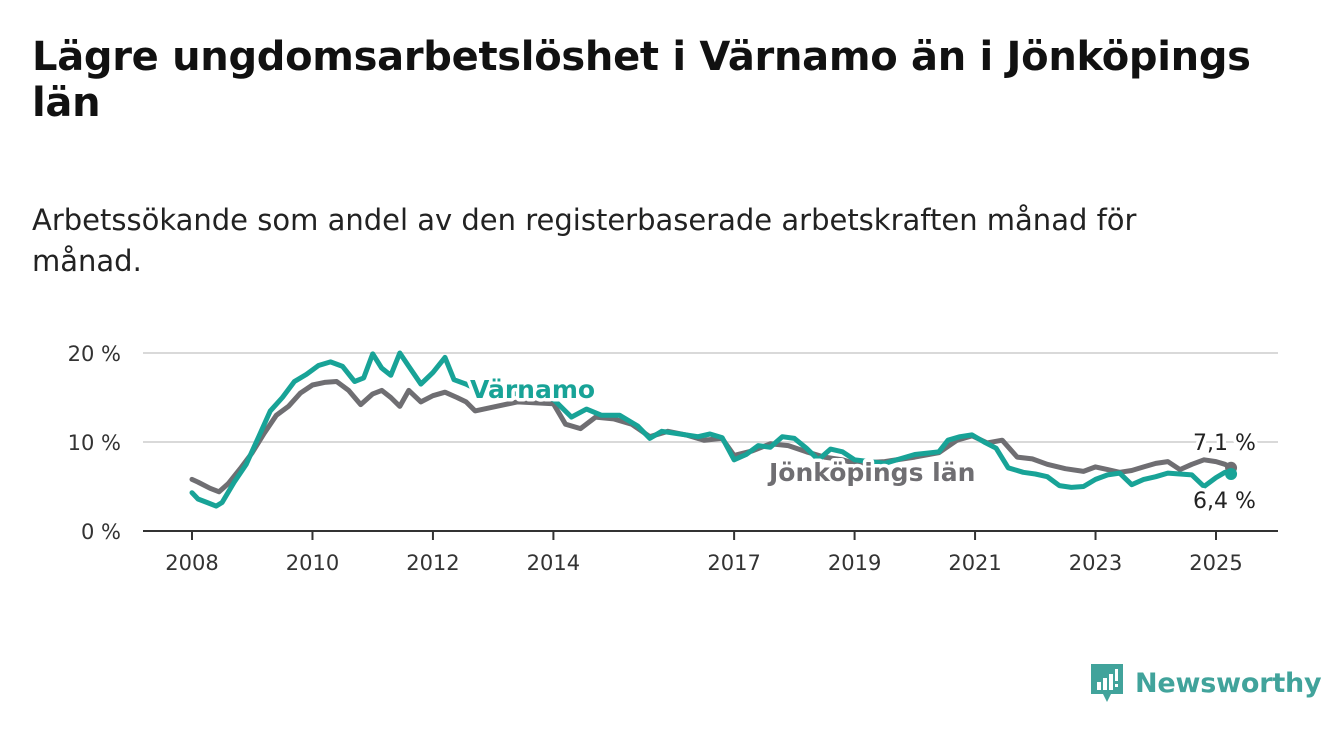  What do you see at coordinates (101, 532) in the screenshot?
I see `y-tick-label: 0 %` at bounding box center [101, 532].